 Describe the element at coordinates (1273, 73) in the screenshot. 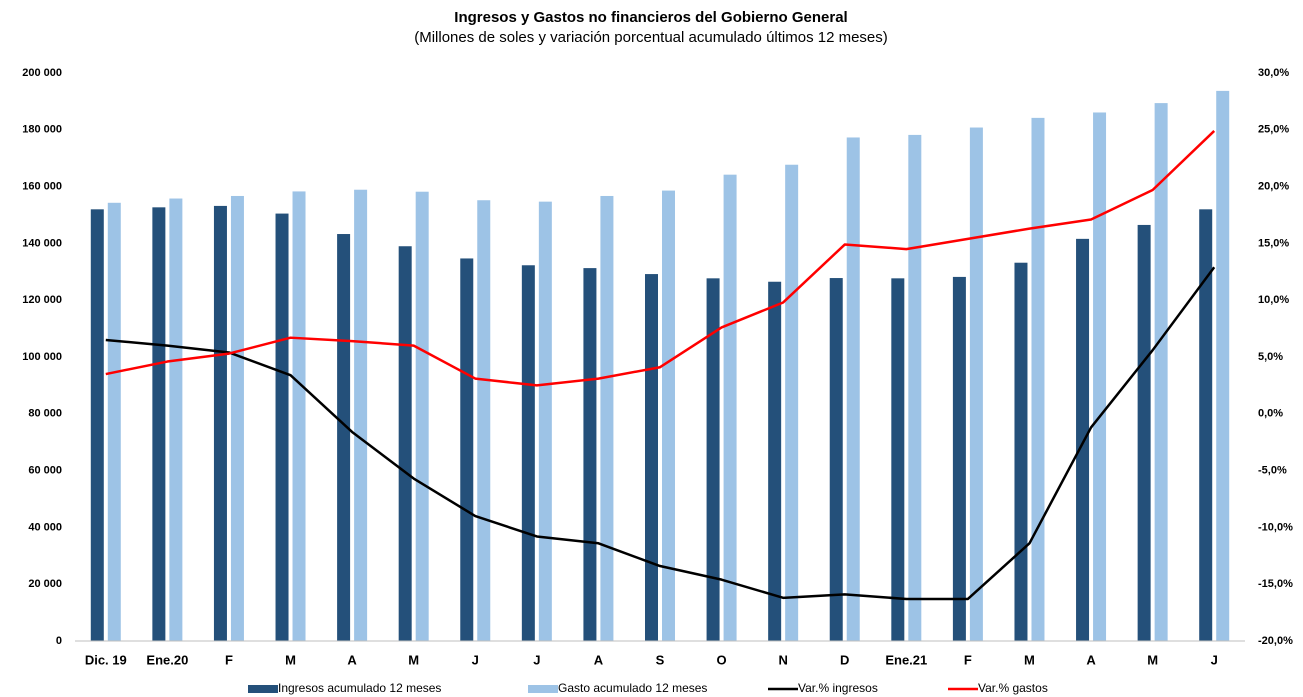

I see `y2-tick-label: 30,0%` at that location.